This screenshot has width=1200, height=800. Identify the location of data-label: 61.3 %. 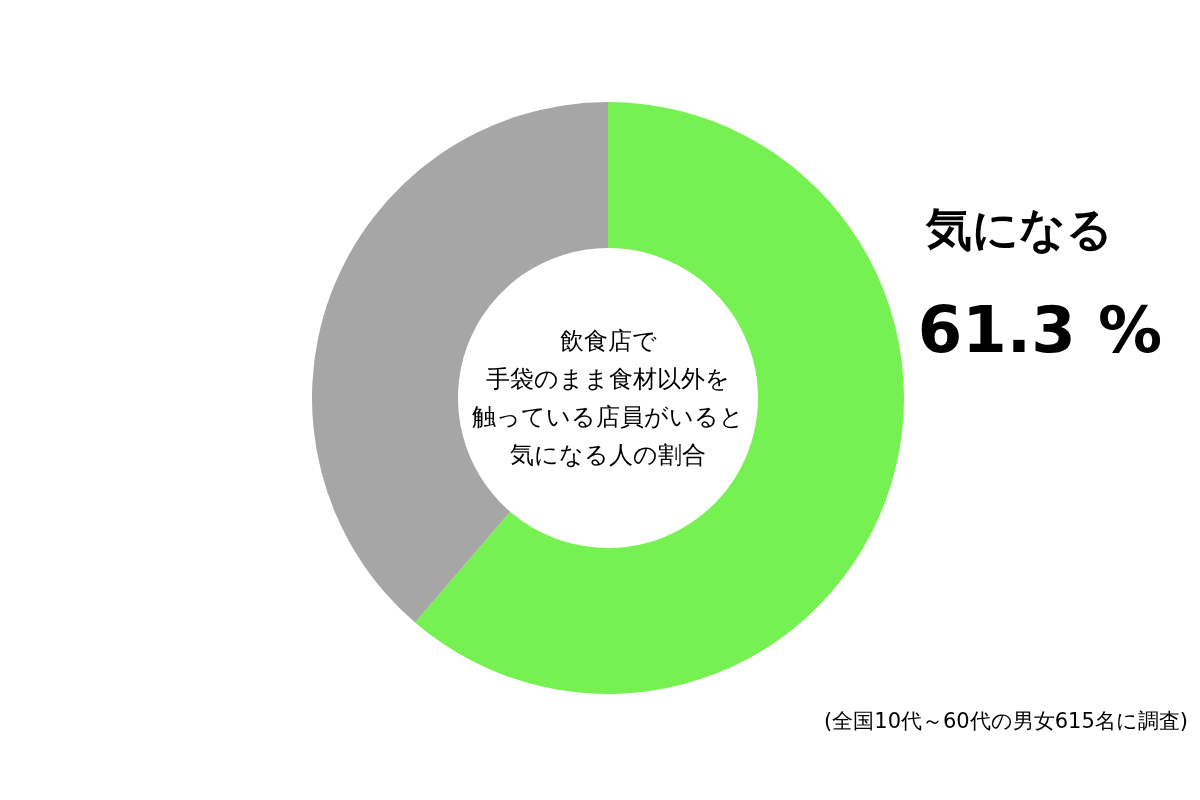
(1040, 330).